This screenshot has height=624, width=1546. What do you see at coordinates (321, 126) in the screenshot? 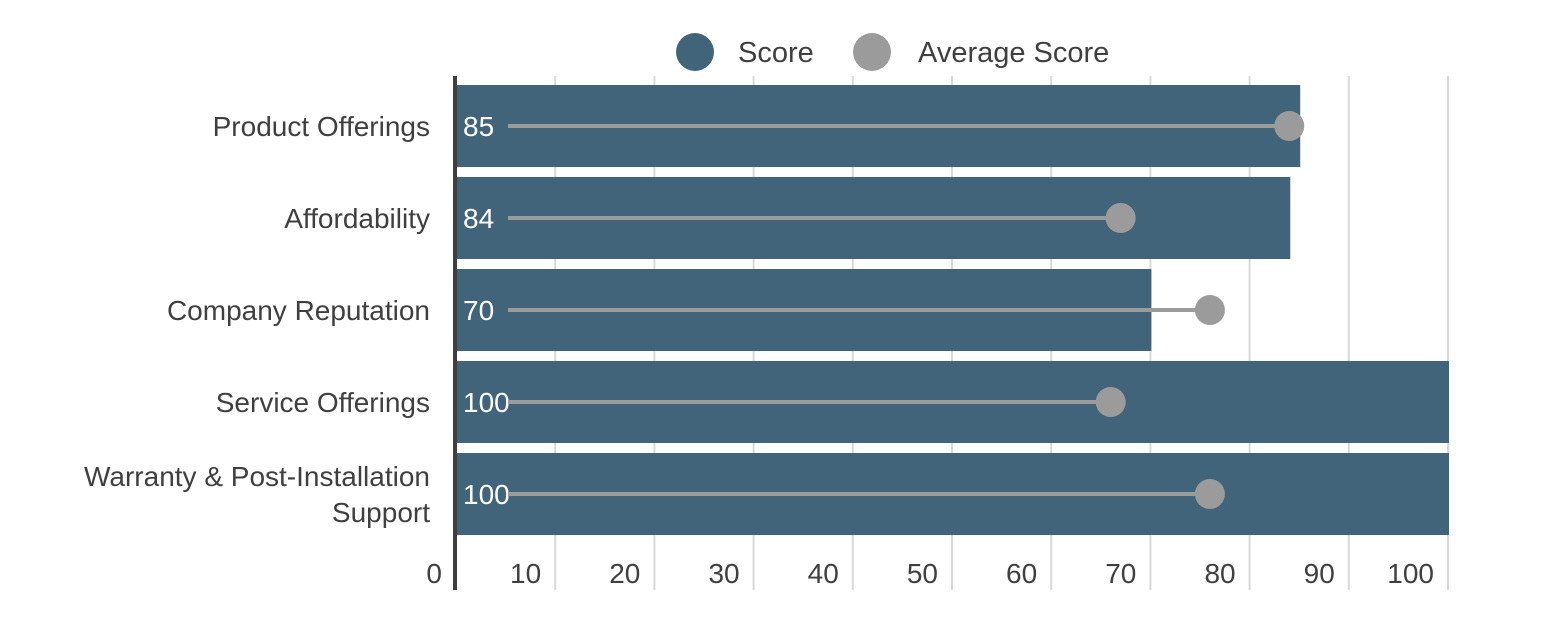
I see `category-label: Product Offerings` at bounding box center [321, 126].